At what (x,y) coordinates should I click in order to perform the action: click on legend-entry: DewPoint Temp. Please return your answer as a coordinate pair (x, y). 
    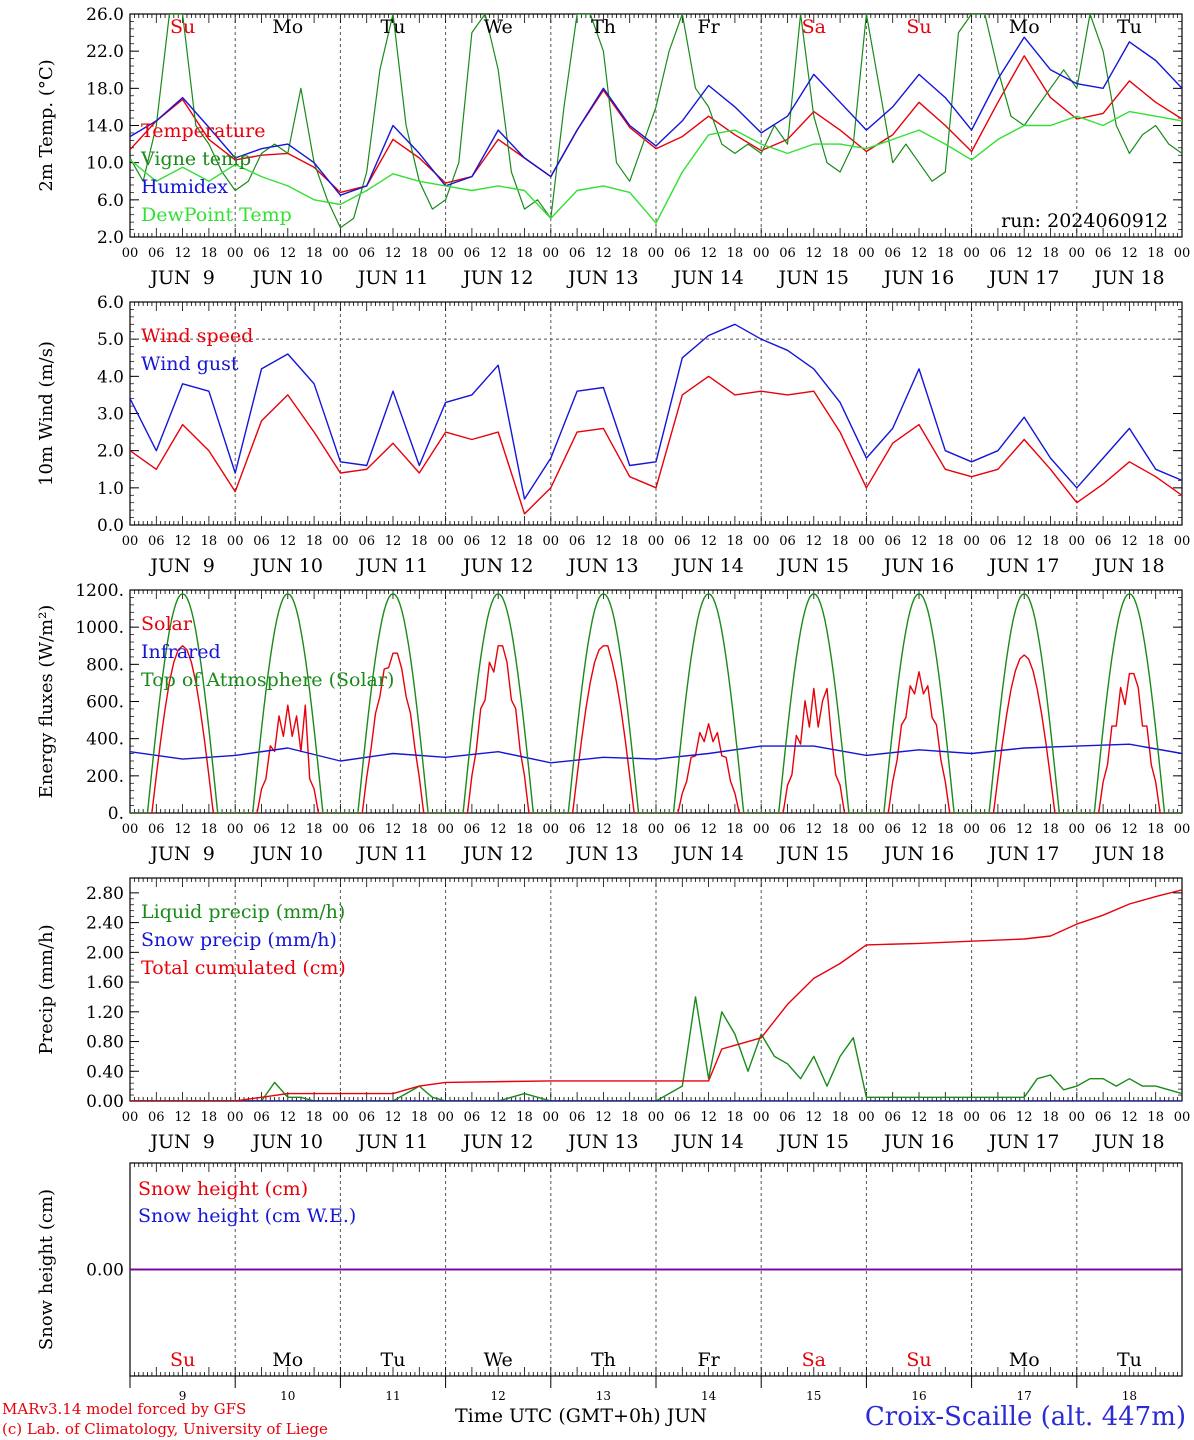
    Looking at the image, I should click on (216, 215).